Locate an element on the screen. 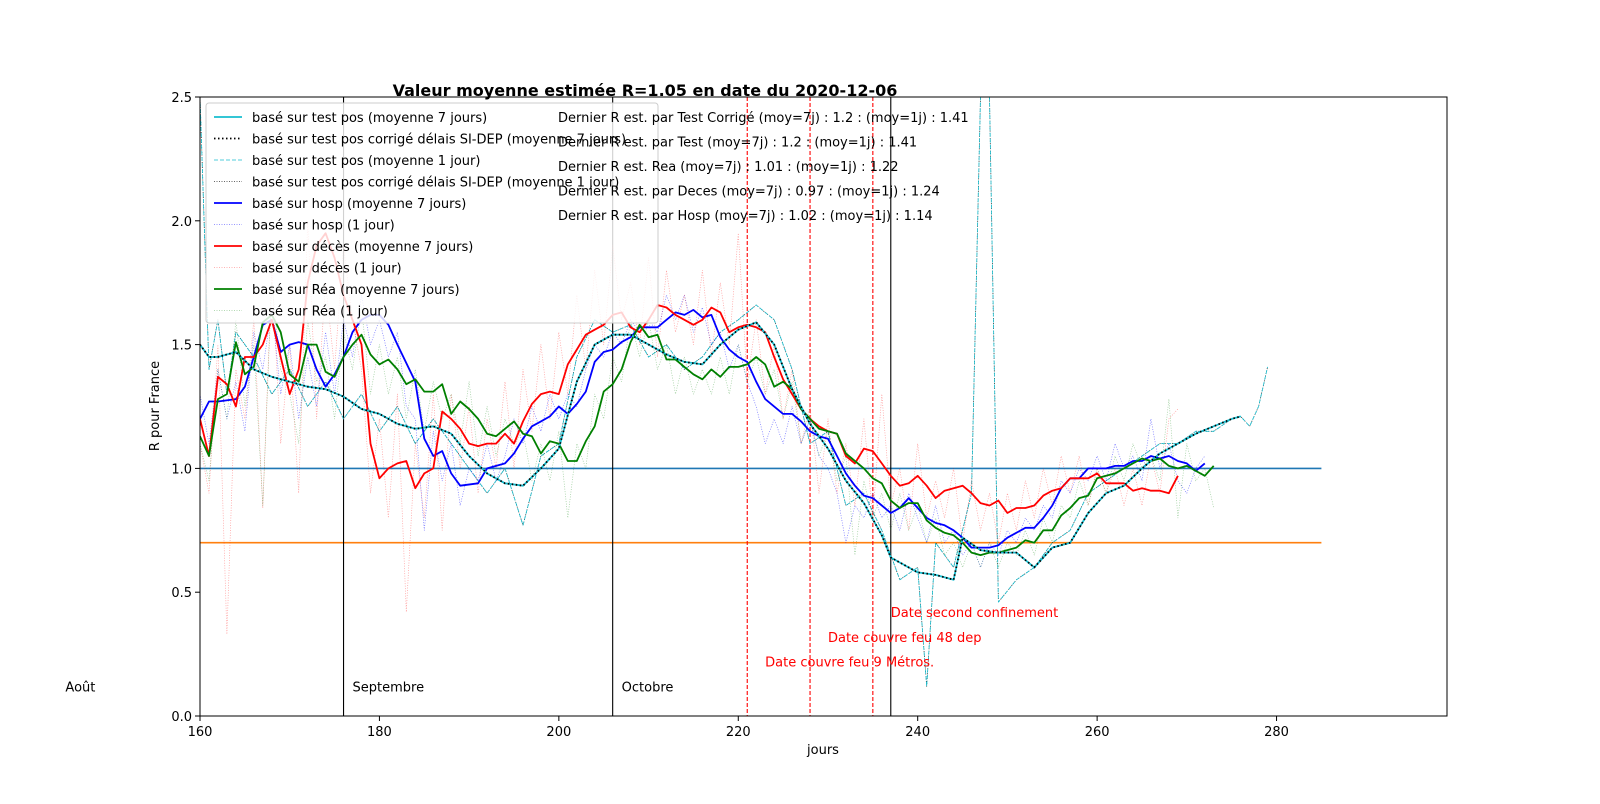  y-tick-label: 1.0 is located at coordinates (181, 469).